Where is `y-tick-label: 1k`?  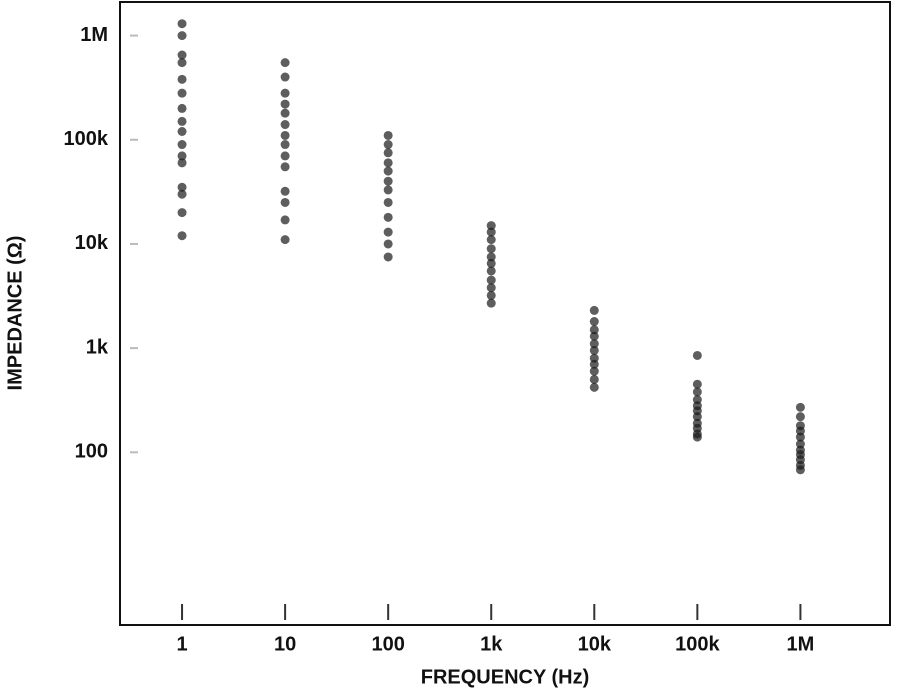 y-tick-label: 1k is located at coordinates (97, 347).